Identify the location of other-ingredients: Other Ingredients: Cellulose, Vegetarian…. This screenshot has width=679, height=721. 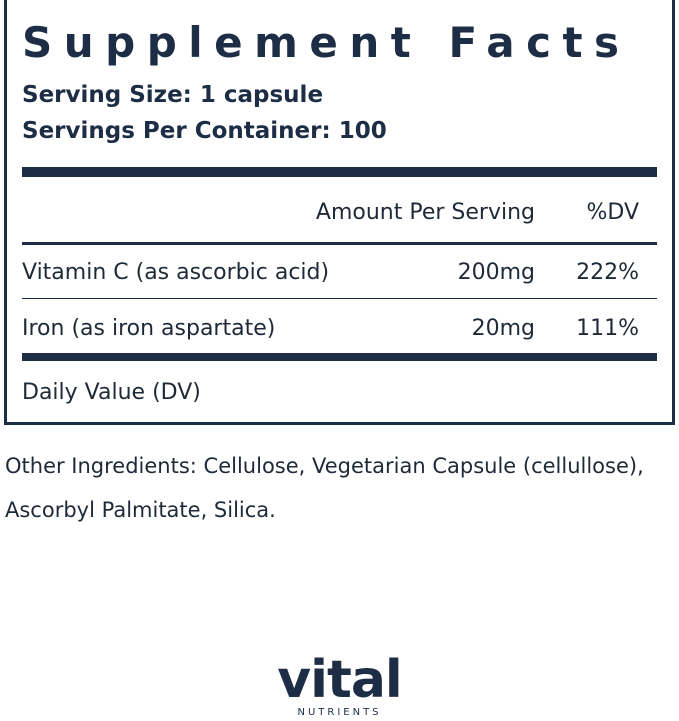
(324, 488).